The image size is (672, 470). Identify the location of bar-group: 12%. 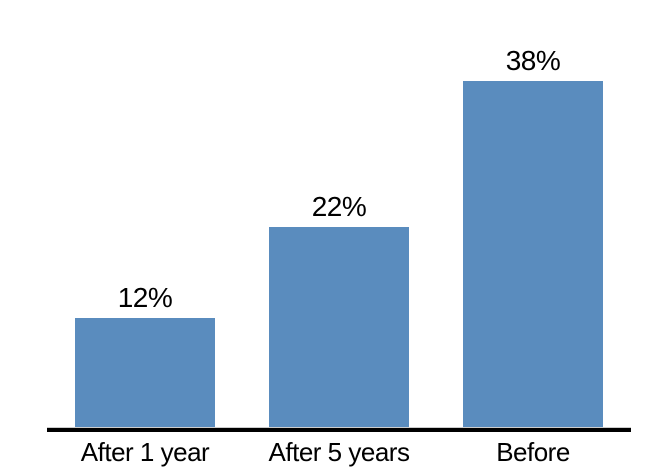
(145, 356).